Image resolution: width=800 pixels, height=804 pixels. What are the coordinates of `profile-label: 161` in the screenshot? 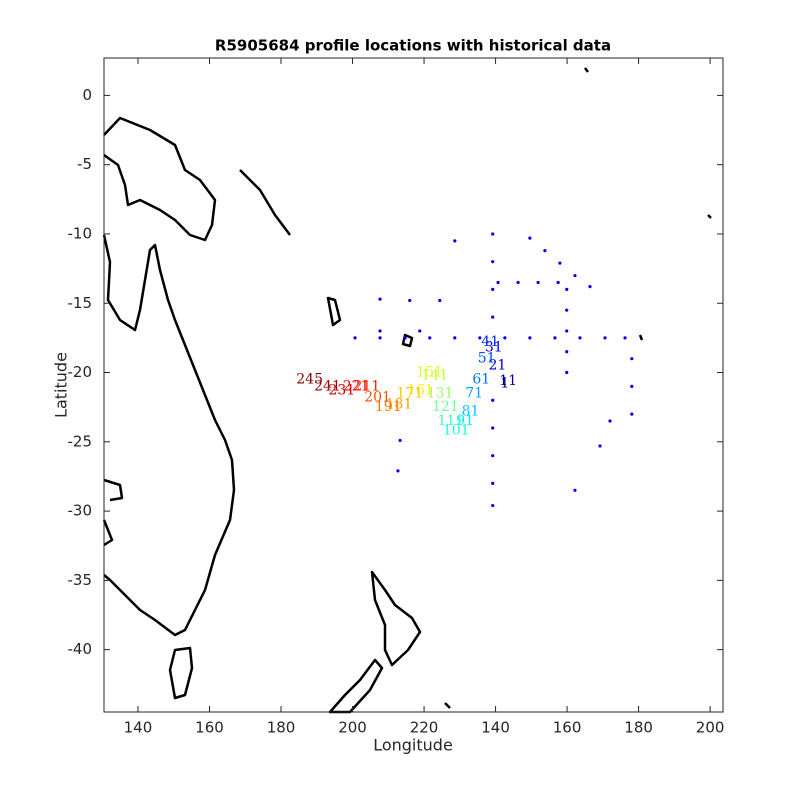 It's located at (420, 391).